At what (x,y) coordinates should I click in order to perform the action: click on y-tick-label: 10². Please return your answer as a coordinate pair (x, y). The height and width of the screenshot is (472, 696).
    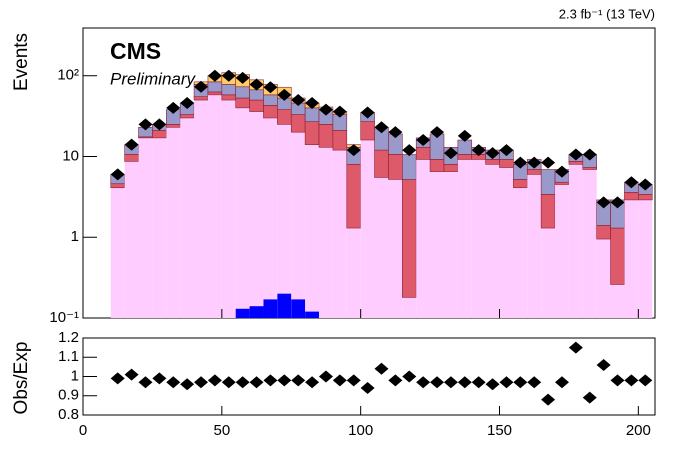
    Looking at the image, I should click on (68, 75).